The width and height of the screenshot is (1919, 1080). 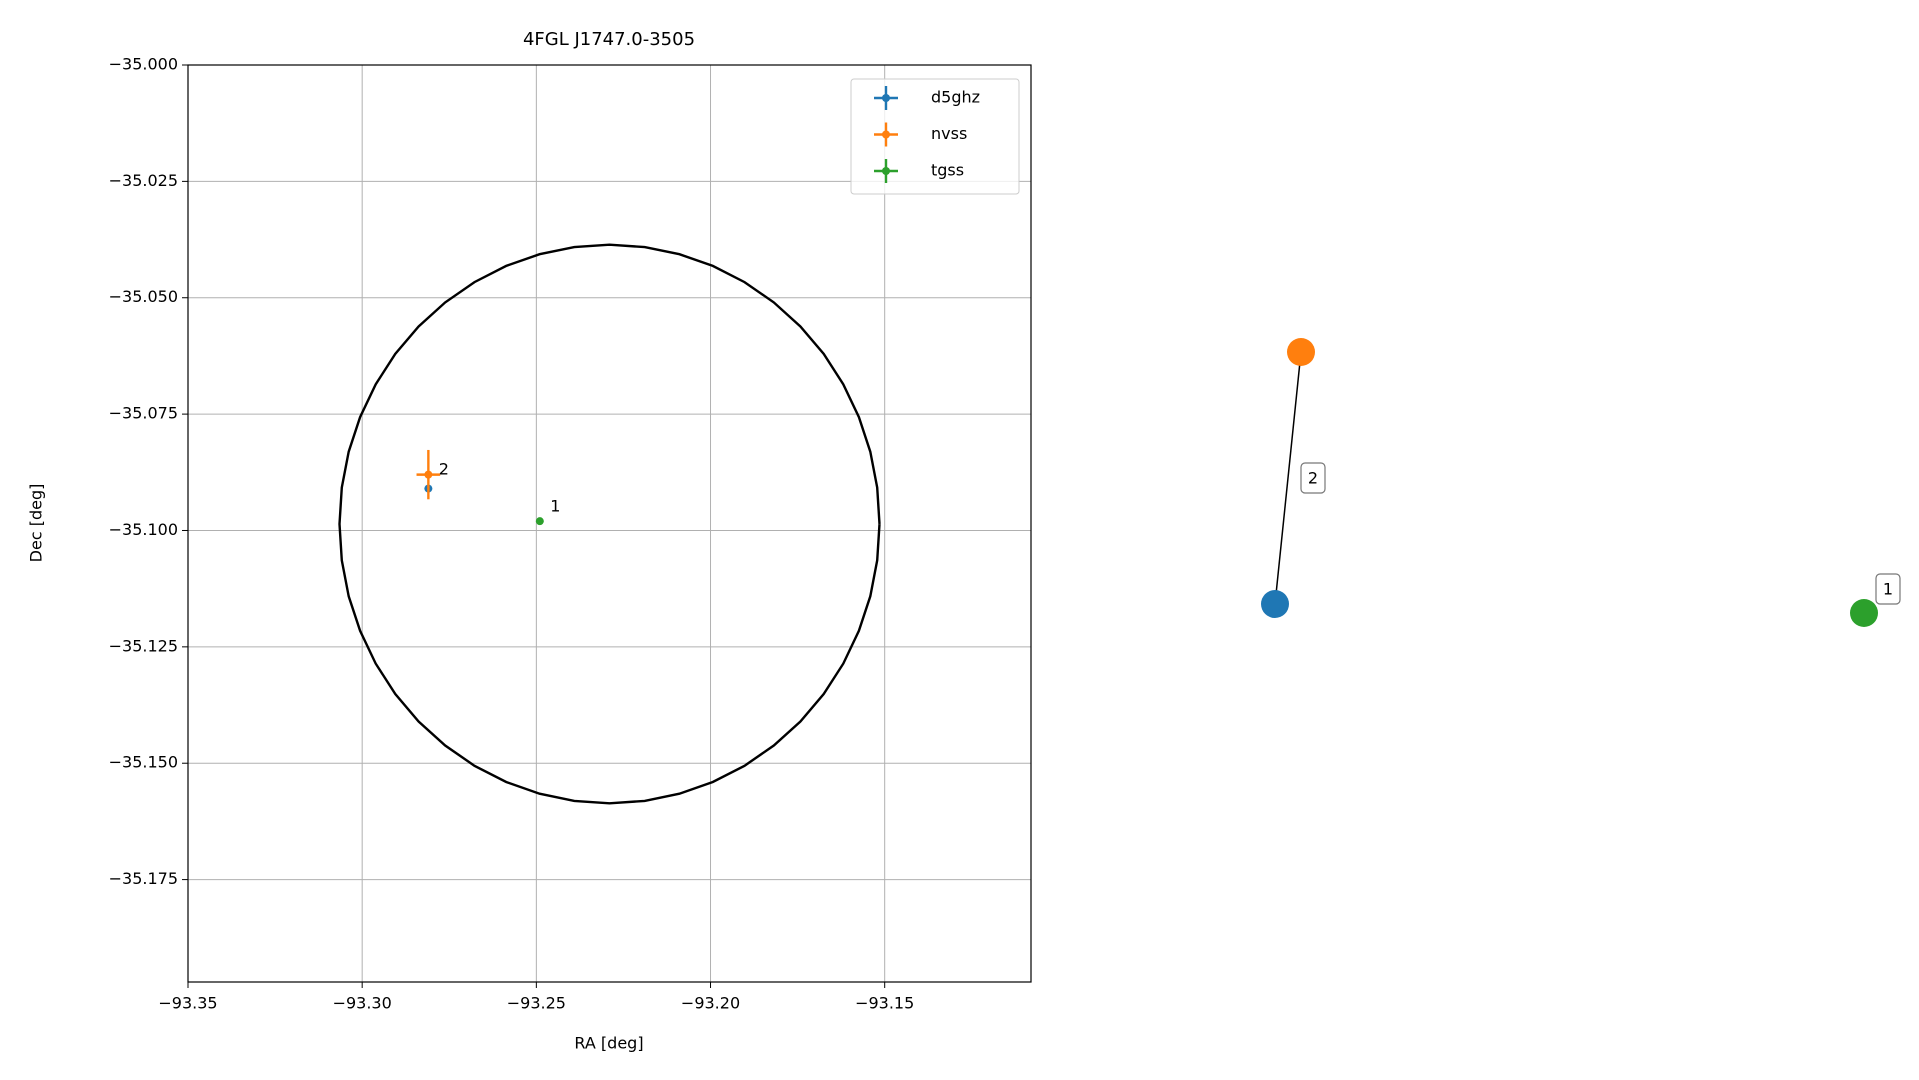 What do you see at coordinates (884, 1003) in the screenshot?
I see `x-tick-label: −93.15` at bounding box center [884, 1003].